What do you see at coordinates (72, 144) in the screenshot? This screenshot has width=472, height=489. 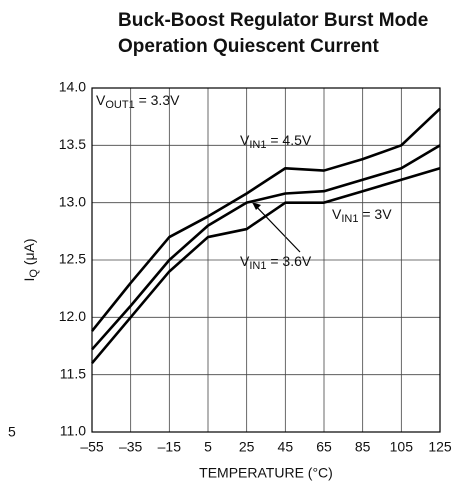 I see `y-tick-label: 13.5` at bounding box center [72, 144].